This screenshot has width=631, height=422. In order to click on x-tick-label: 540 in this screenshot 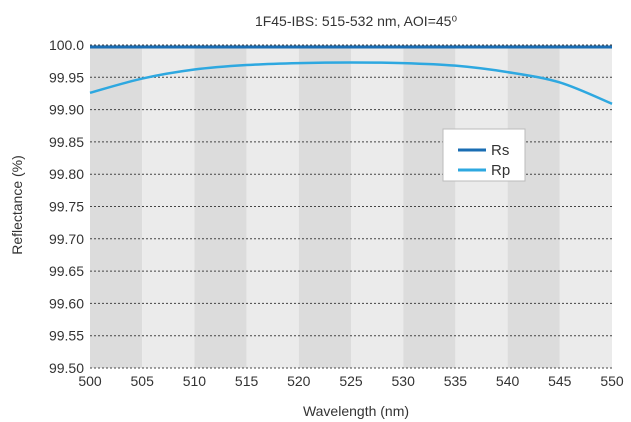, I will do `click(508, 381)`.